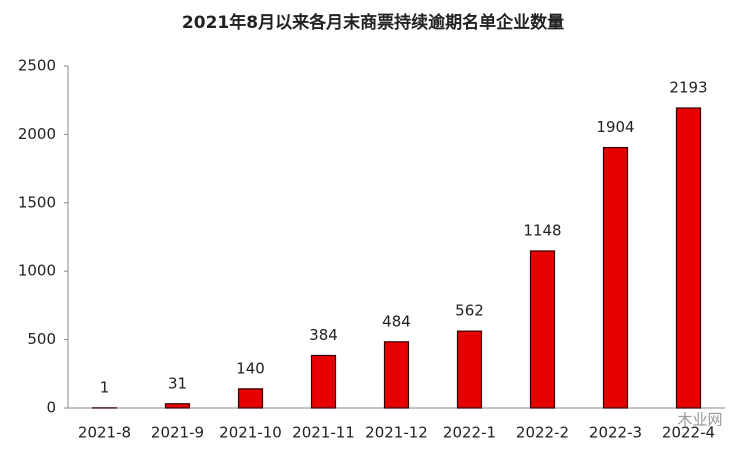 Image resolution: width=747 pixels, height=454 pixels. What do you see at coordinates (250, 368) in the screenshot?
I see `data-label: 140` at bounding box center [250, 368].